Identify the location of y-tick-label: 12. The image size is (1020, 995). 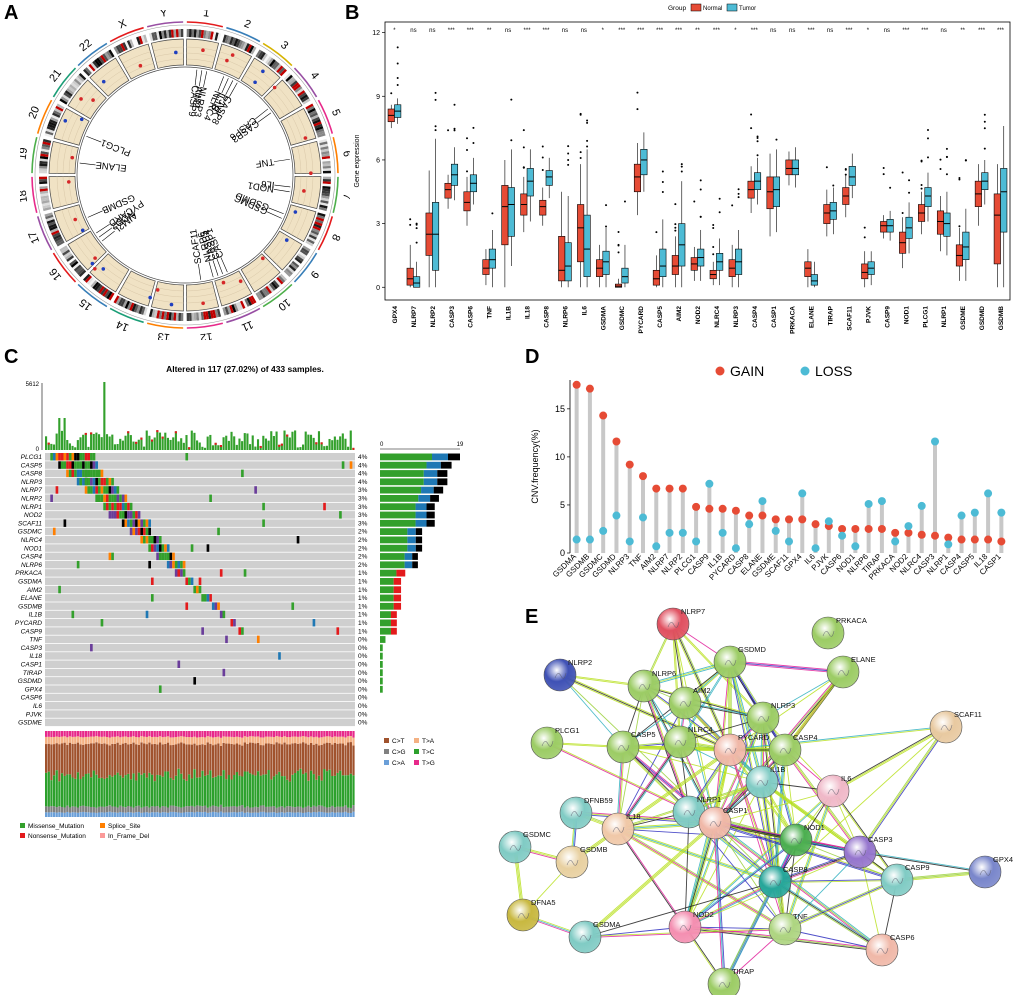
(376, 33).